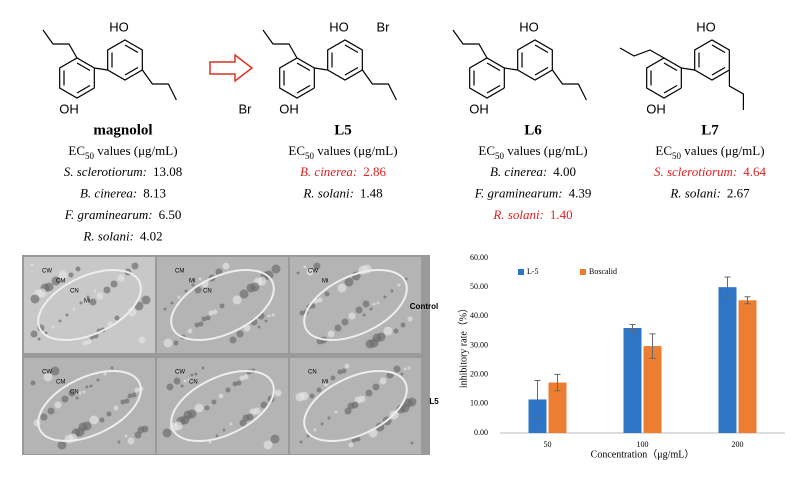 The width and height of the screenshot is (806, 478). I want to click on bar, so click(747, 366).